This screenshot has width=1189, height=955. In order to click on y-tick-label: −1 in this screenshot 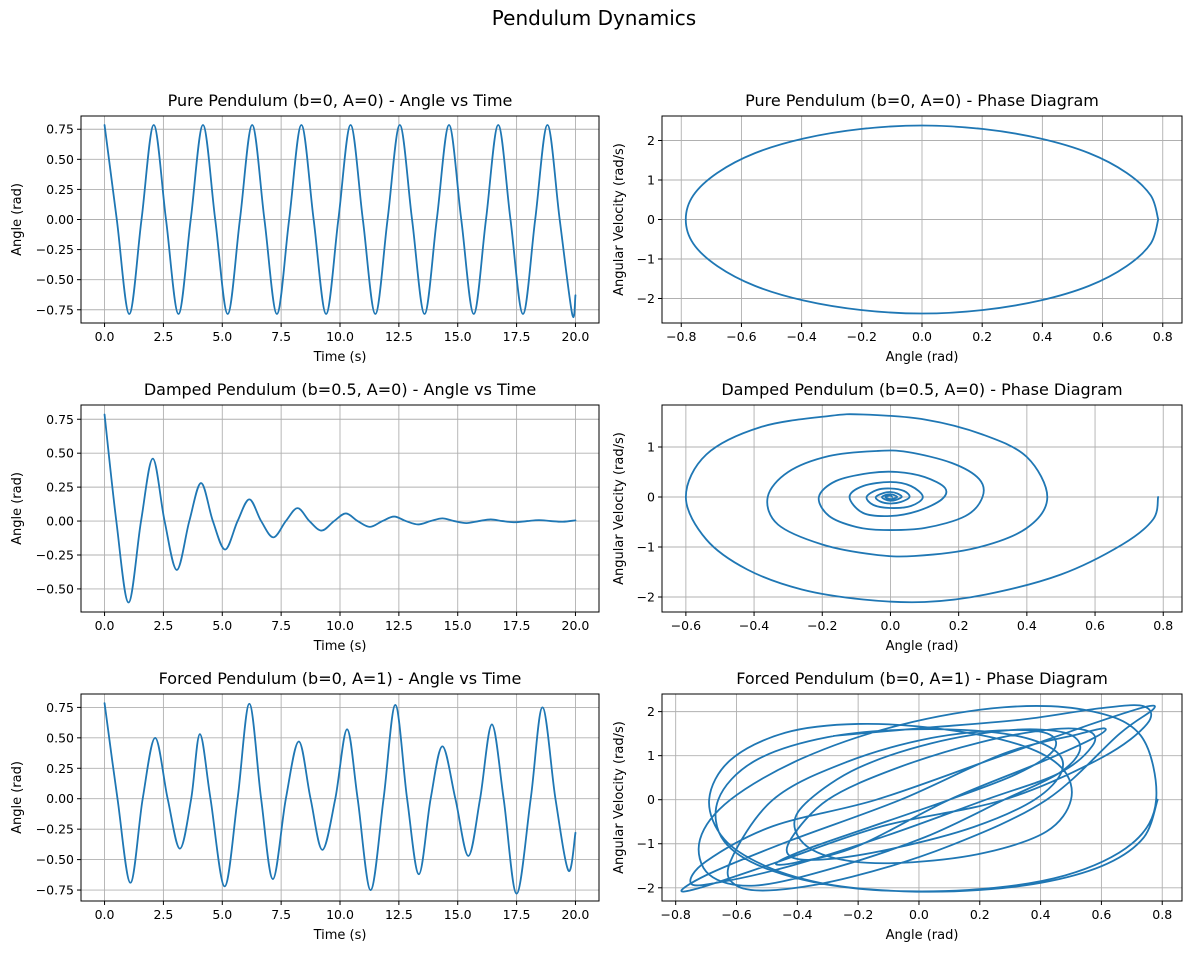, I will do `click(646, 547)`.